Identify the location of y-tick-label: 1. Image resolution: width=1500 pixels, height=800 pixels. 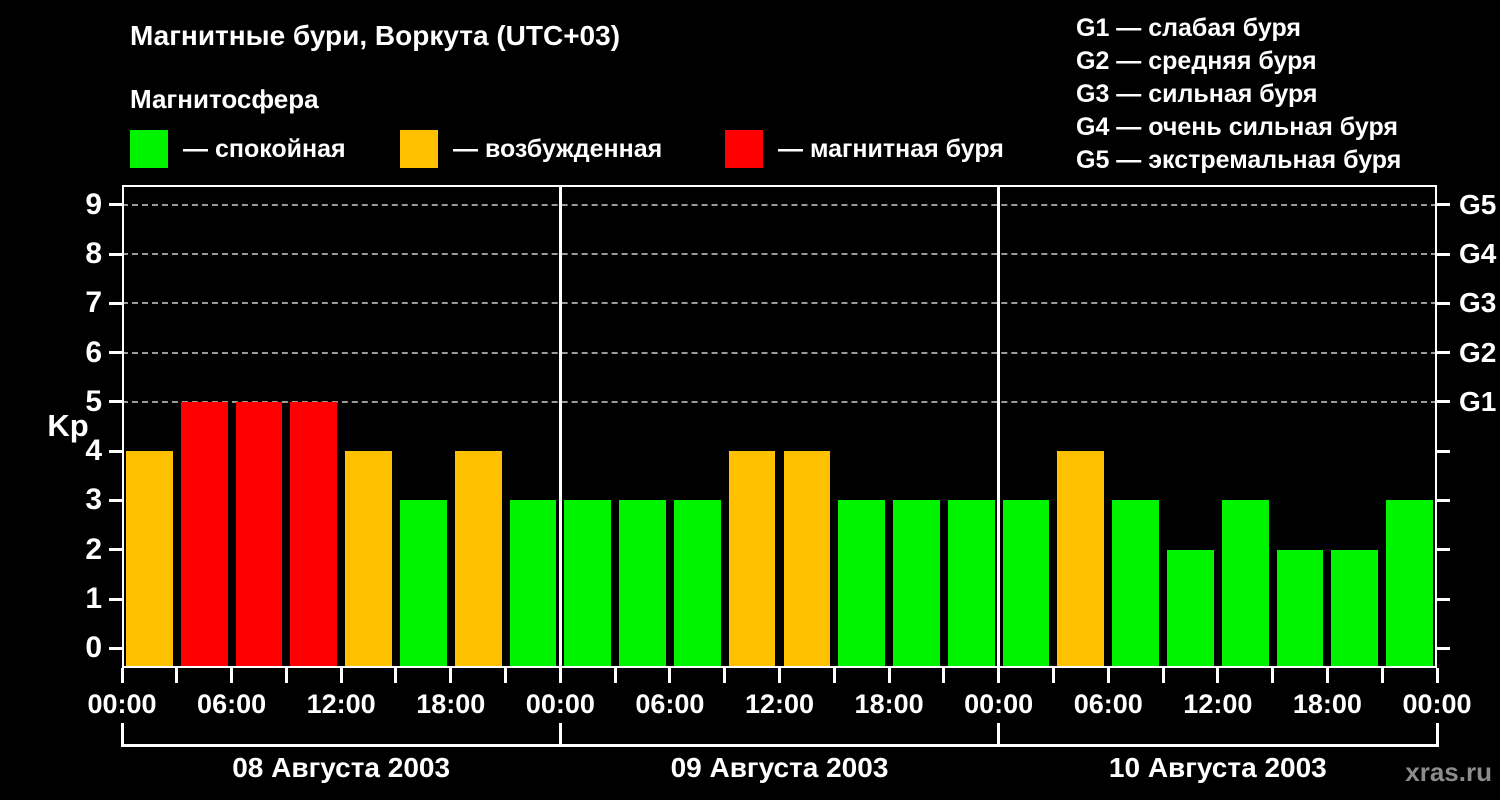
(93, 598).